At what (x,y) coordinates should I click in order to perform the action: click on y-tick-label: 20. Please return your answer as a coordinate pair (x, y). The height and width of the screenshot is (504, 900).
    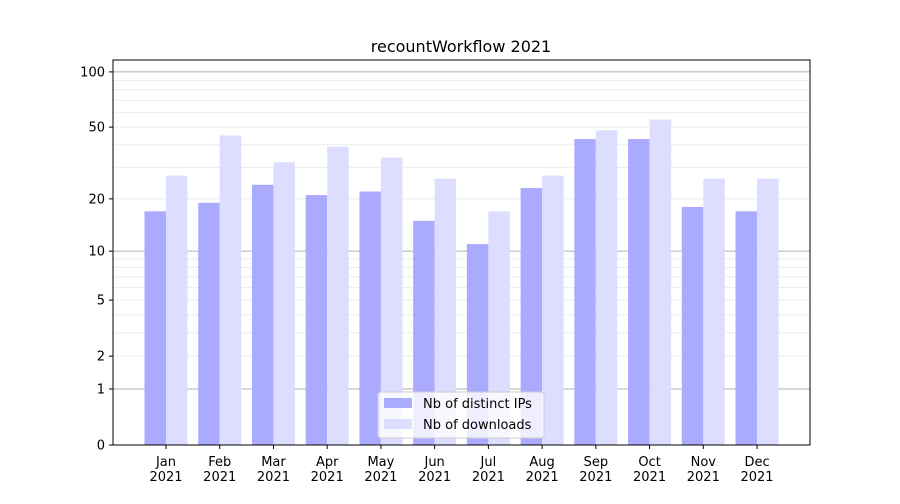
    Looking at the image, I should click on (96, 199).